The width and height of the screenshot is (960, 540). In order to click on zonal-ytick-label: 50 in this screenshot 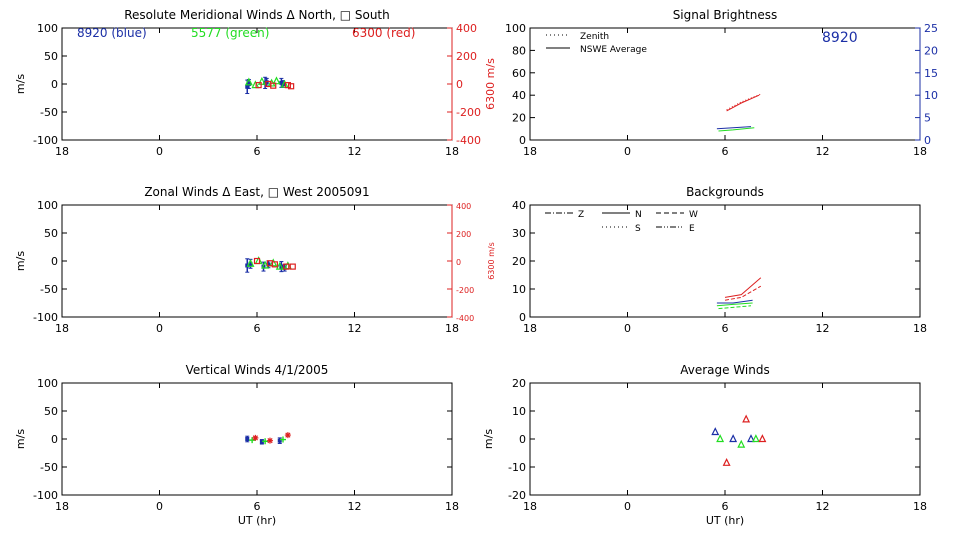, I will do `click(51, 233)`.